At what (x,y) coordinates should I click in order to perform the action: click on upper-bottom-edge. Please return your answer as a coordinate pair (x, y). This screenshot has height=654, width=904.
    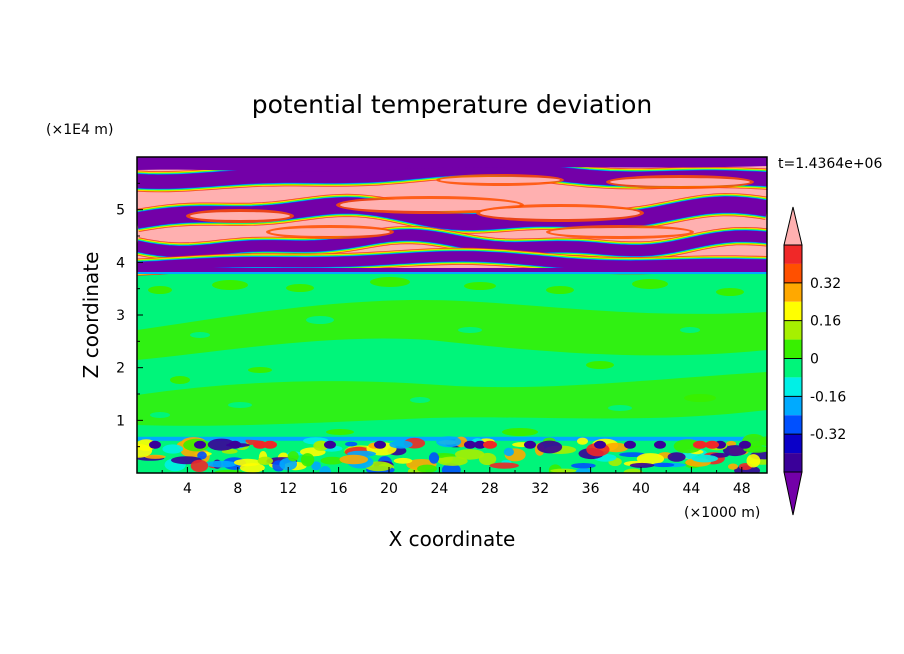
    Looking at the image, I should click on (452, 273).